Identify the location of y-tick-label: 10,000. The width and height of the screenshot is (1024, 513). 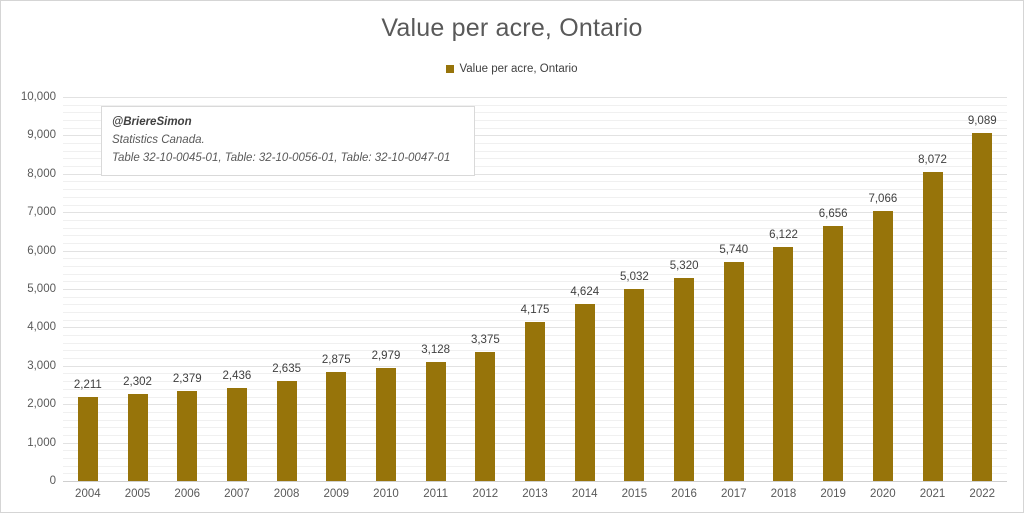
(38, 97).